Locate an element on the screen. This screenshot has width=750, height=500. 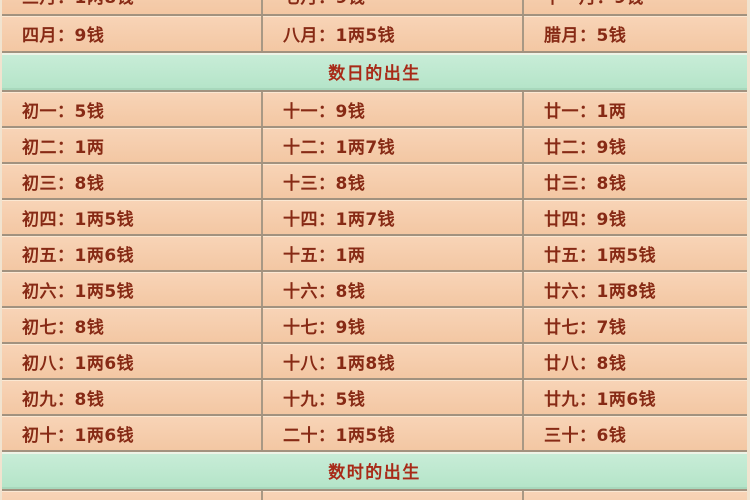
section-header-hours: 数时的出生 is located at coordinates (374, 469).